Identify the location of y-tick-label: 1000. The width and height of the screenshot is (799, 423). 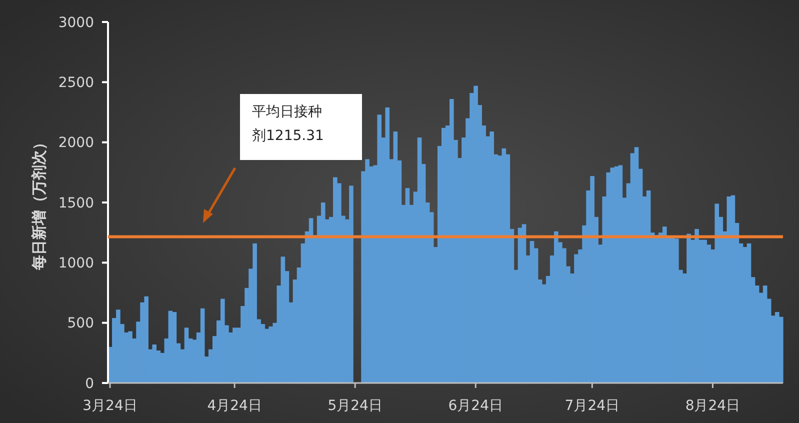
(76, 264).